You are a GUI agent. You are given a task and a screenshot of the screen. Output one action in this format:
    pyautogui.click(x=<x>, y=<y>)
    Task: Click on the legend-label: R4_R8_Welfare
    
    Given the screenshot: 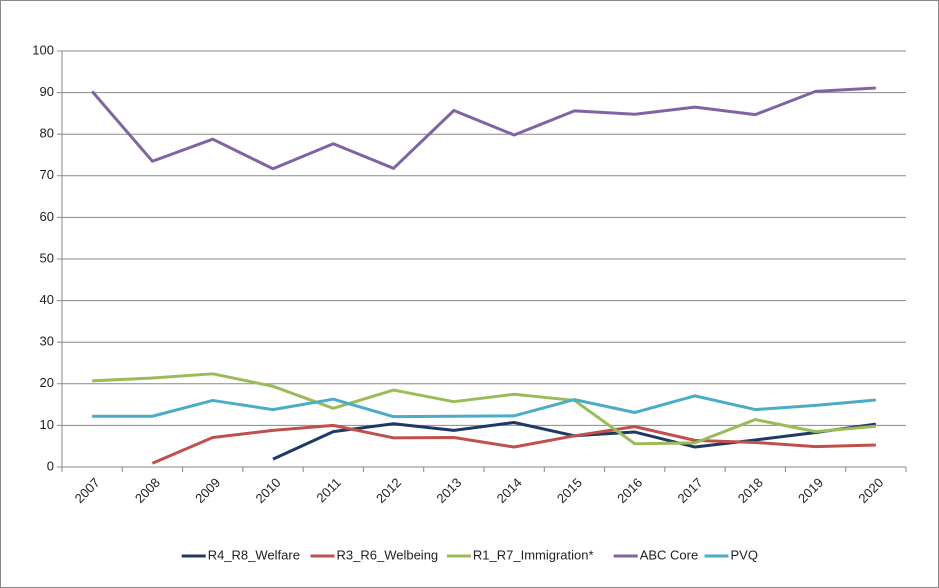 What is the action you would take?
    pyautogui.click(x=254, y=554)
    